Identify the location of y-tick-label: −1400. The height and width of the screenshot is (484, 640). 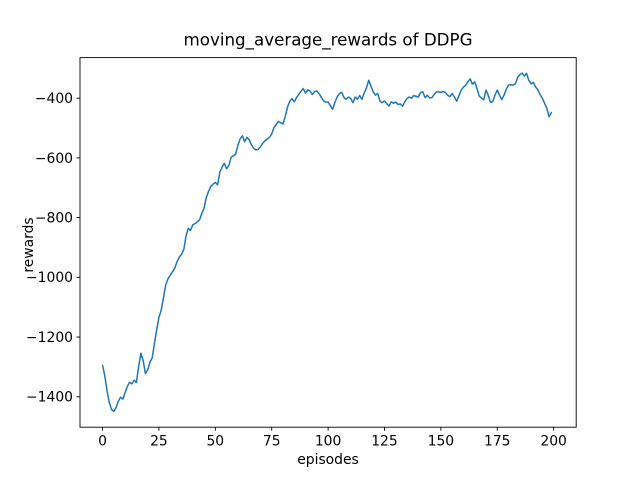
(49, 398).